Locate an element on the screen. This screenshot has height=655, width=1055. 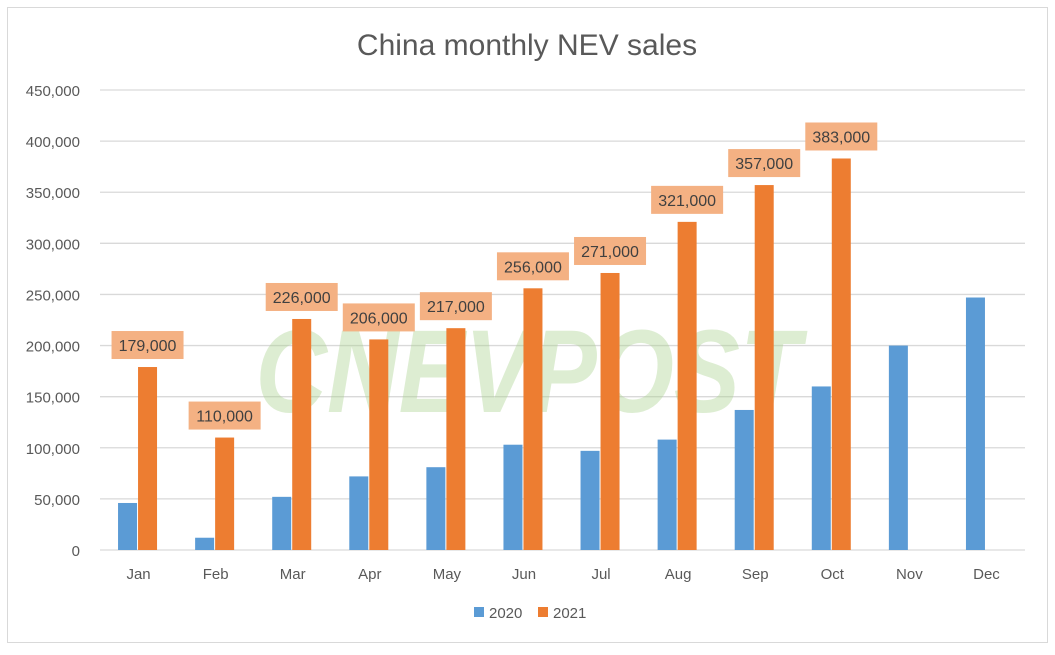
x-axis-ticks: Jan Feb Mar Apr May Jun Jul Aug Sep Oct Nov Dec is located at coordinates (563, 574).